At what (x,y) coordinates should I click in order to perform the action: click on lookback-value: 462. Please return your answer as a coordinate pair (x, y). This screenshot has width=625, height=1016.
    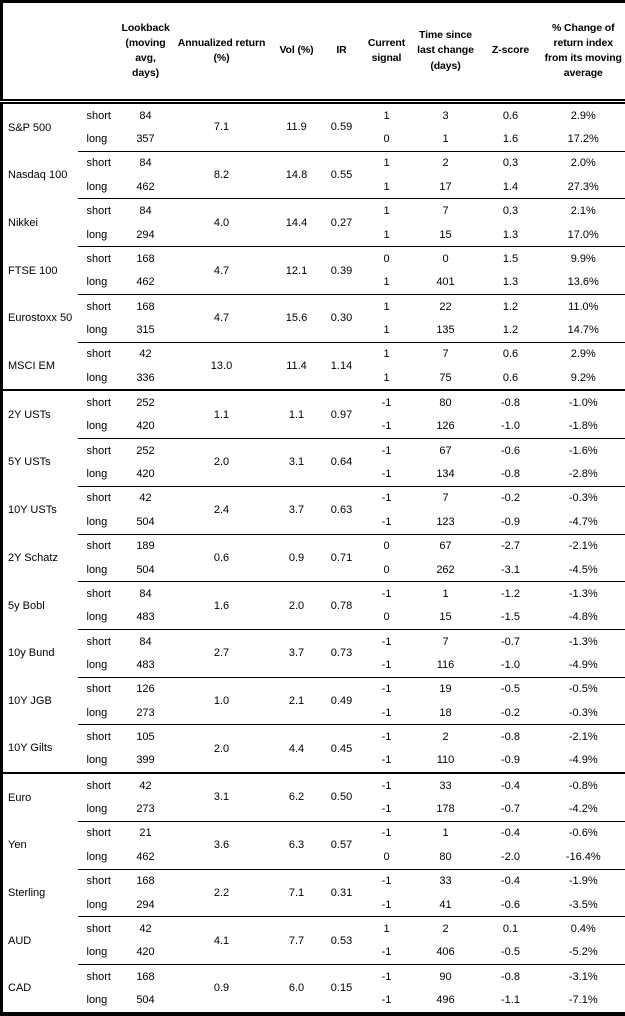
    Looking at the image, I should click on (145, 186).